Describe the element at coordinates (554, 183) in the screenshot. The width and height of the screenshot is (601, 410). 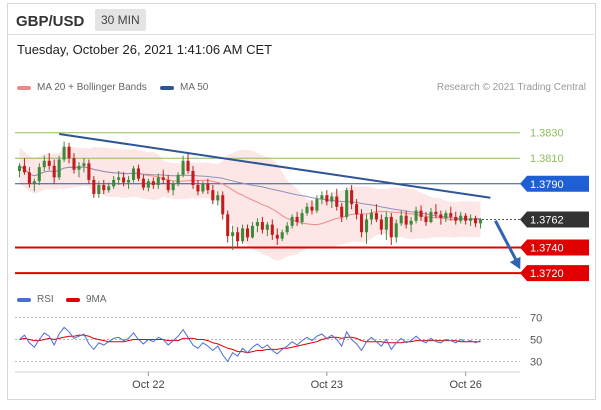
I see `level-tag-1.3790` at that location.